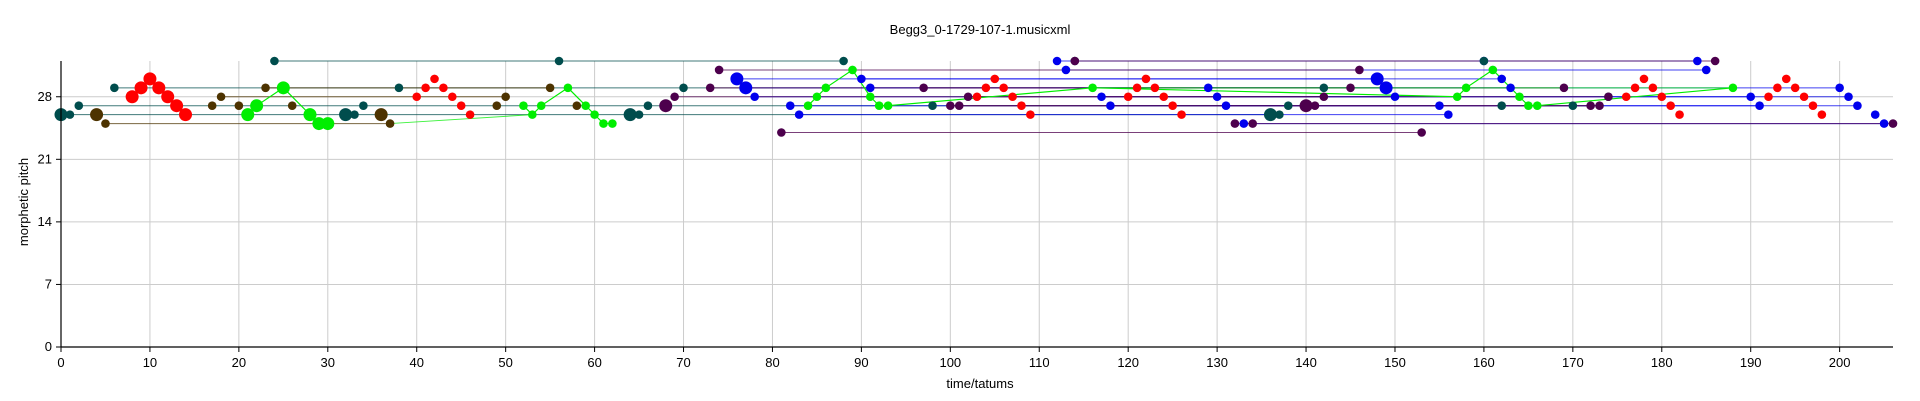 The height and width of the screenshot is (401, 1920). I want to click on x-tick-label: 0, so click(60, 362).